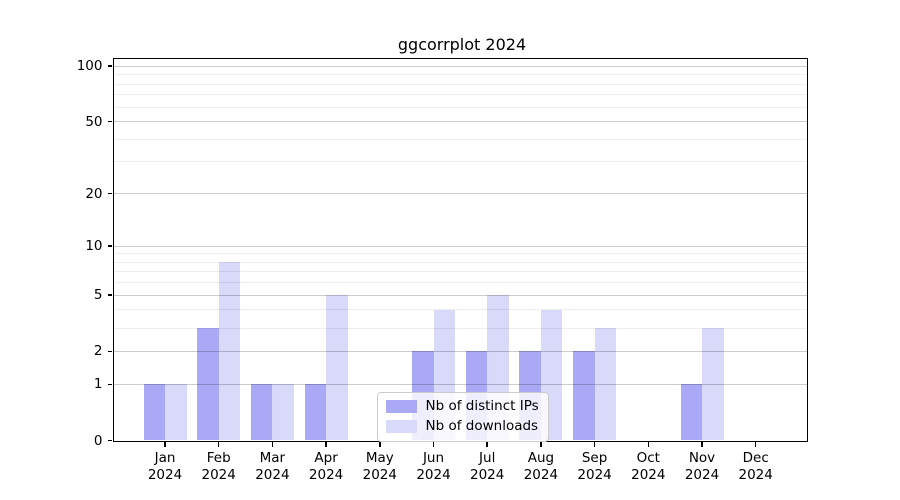  Describe the element at coordinates (482, 425) in the screenshot. I see `legend-label-downloads: Nb of downloads` at that location.